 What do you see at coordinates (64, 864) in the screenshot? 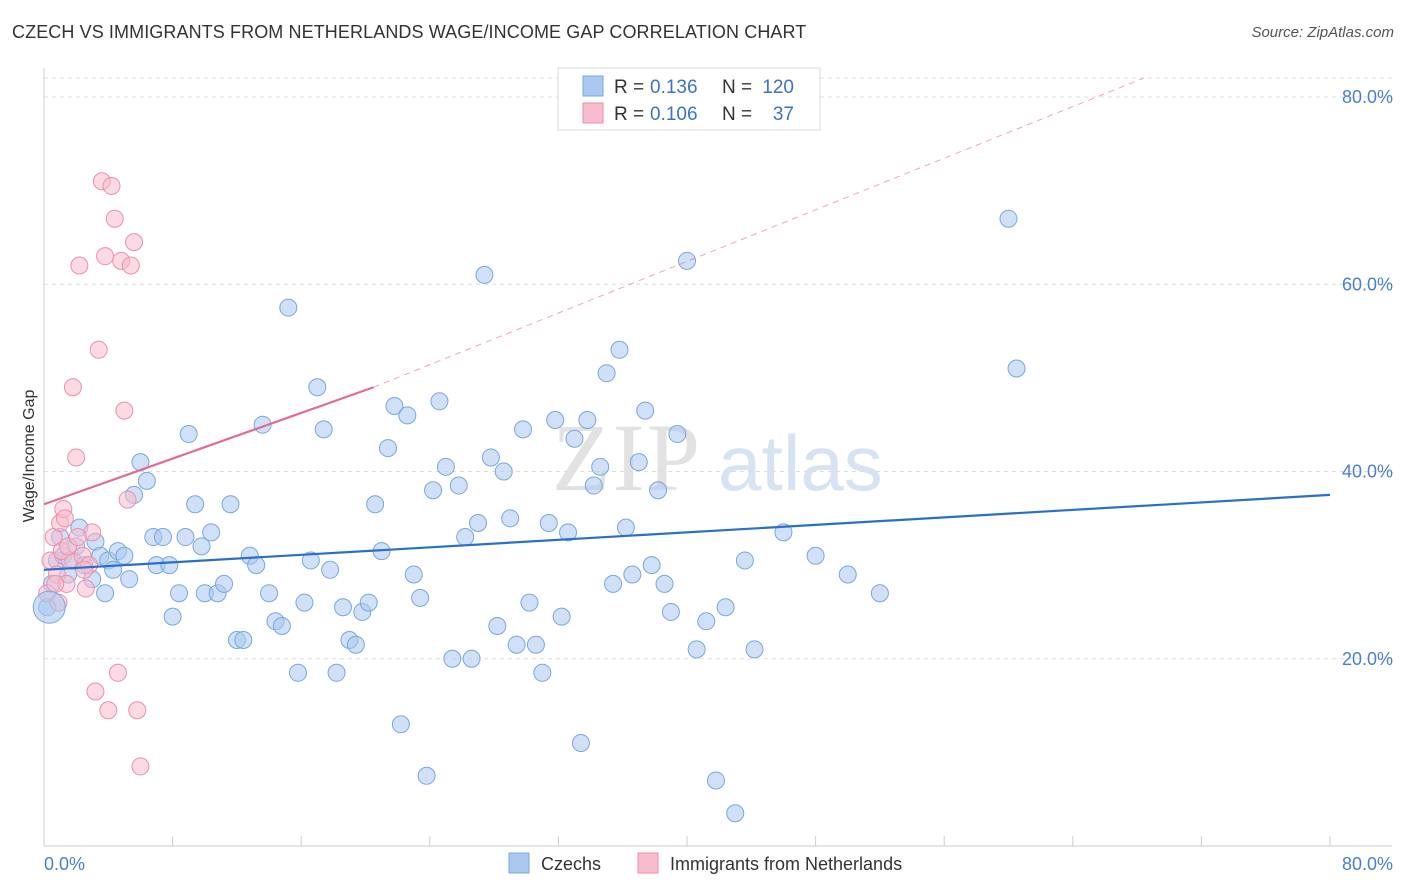
I see `x-tick-label-0: 0.0%` at bounding box center [64, 864].